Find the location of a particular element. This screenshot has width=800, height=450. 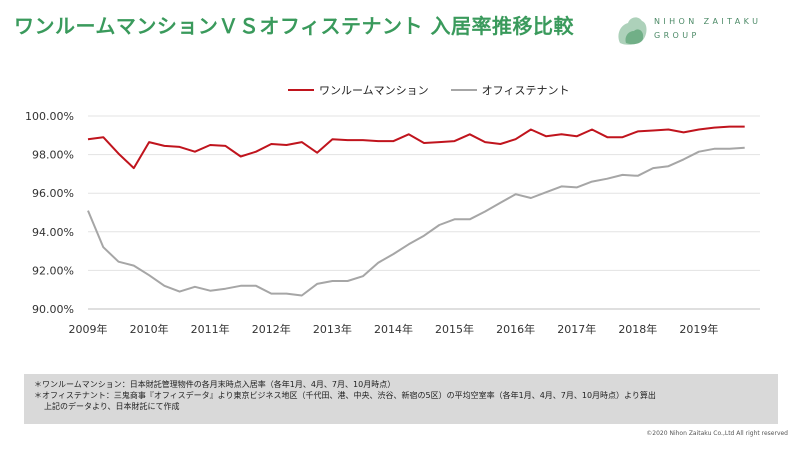

footnote-source: 上記のデータより、日本財託にて作成 is located at coordinates (112, 406).